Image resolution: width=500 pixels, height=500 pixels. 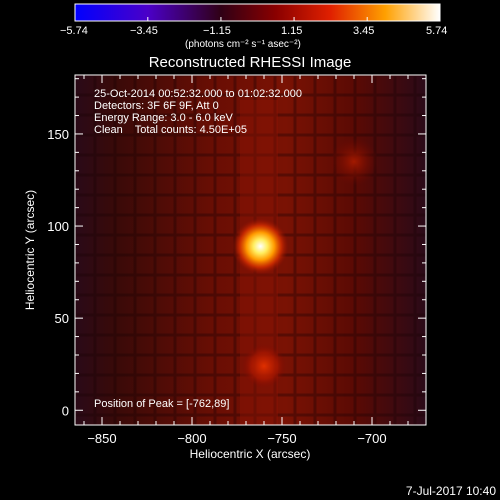 What do you see at coordinates (191, 438) in the screenshot?
I see `x-tick-label: −800` at bounding box center [191, 438].